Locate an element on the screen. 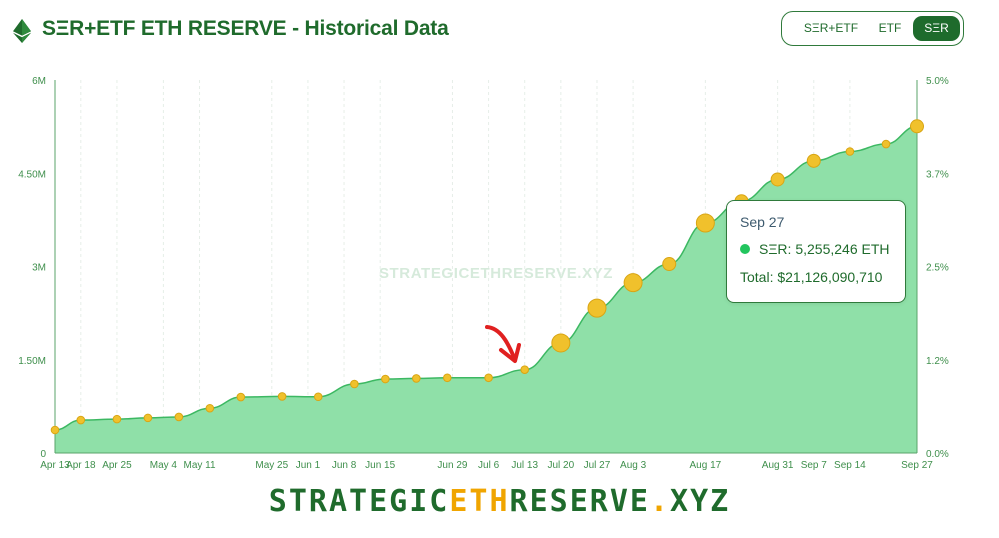 This screenshot has width=999, height=538. y-tick-label-right: 1.2% is located at coordinates (937, 361).